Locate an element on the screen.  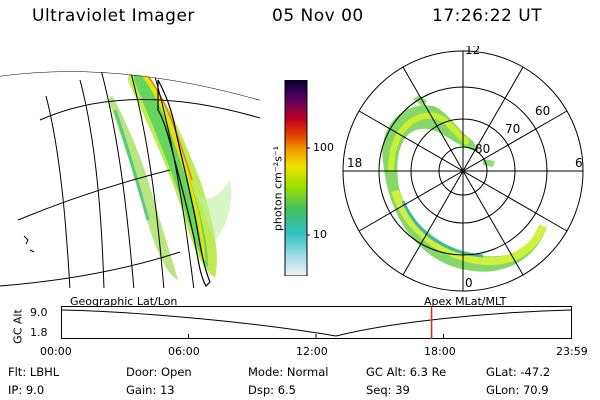
lat-label-60: 60 is located at coordinates (542, 111).